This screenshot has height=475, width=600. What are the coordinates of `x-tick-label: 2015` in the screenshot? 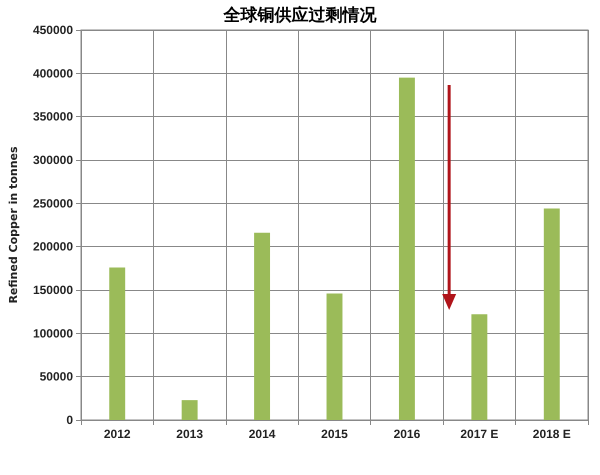 It's located at (334, 434).